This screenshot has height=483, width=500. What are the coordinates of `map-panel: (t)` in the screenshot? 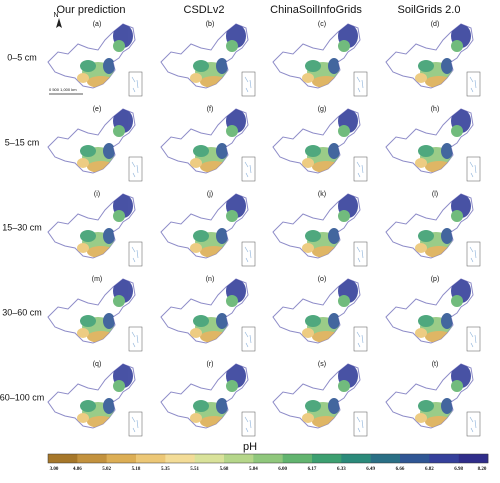 It's located at (433, 398).